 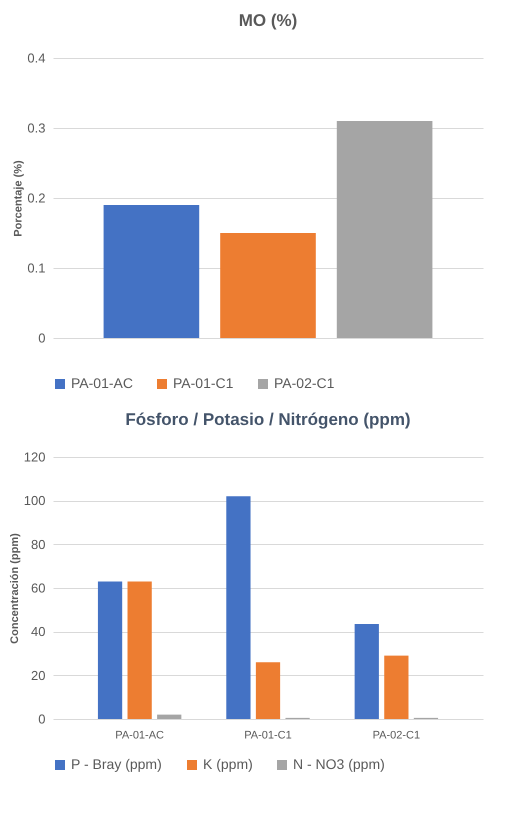 What do you see at coordinates (268, 20) in the screenshot?
I see `chart-title: MO (%)` at bounding box center [268, 20].